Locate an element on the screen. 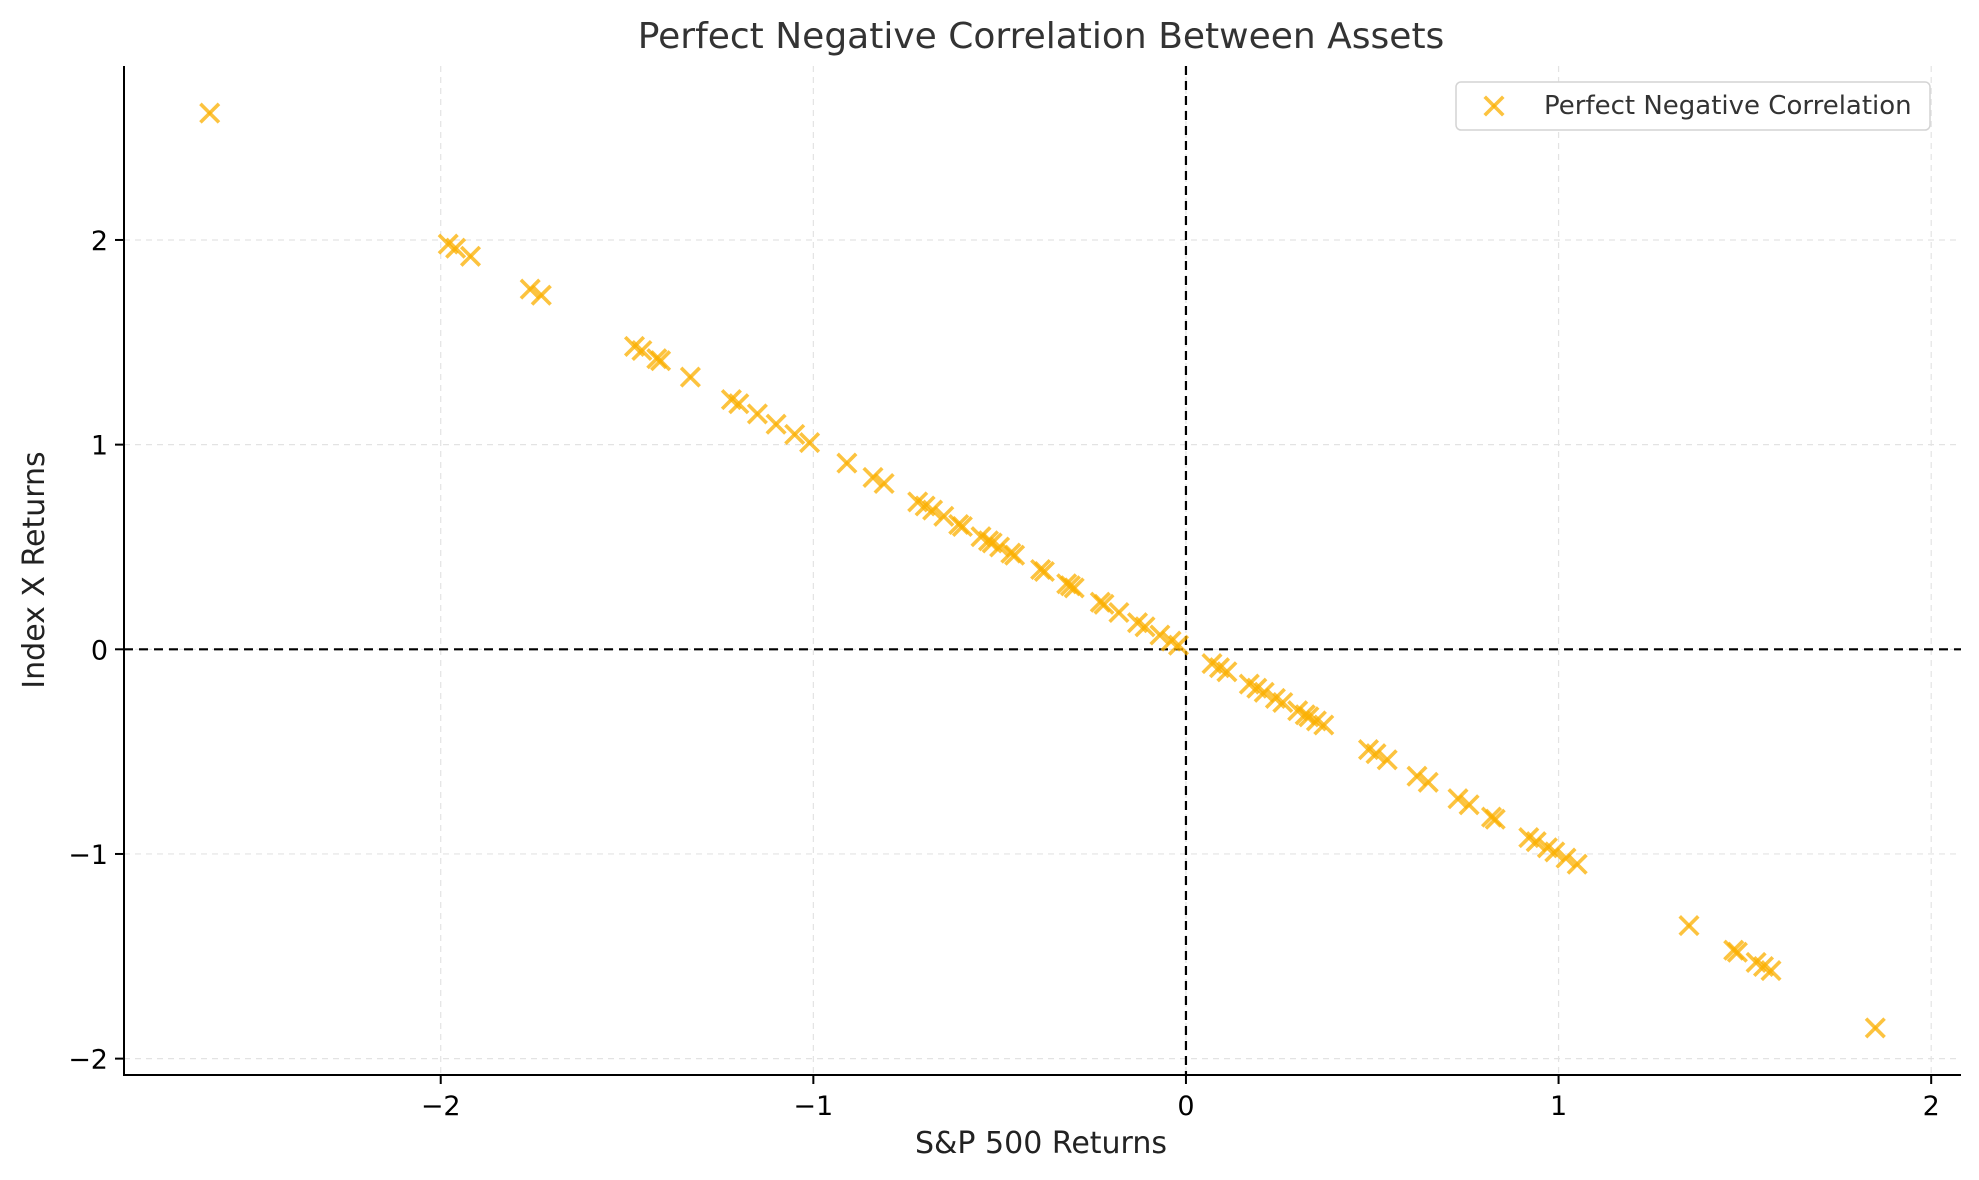 This screenshot has height=1180, width=1979. y-tick-label: −1 is located at coordinates (88, 855).